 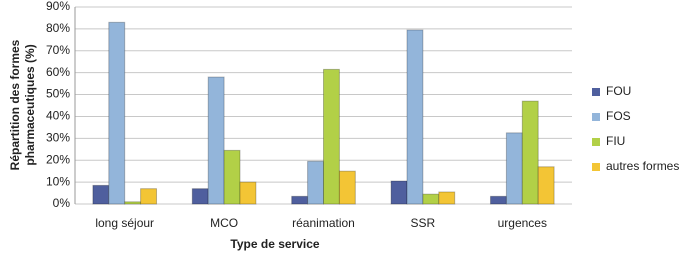 What do you see at coordinates (58, 138) in the screenshot?
I see `y-tick-label: 30%` at bounding box center [58, 138].